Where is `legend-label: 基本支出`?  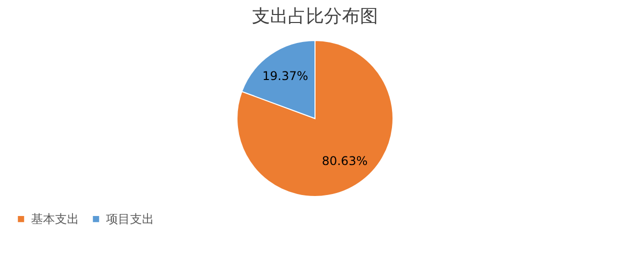 legend-label: 基本支出 is located at coordinates (55, 219).